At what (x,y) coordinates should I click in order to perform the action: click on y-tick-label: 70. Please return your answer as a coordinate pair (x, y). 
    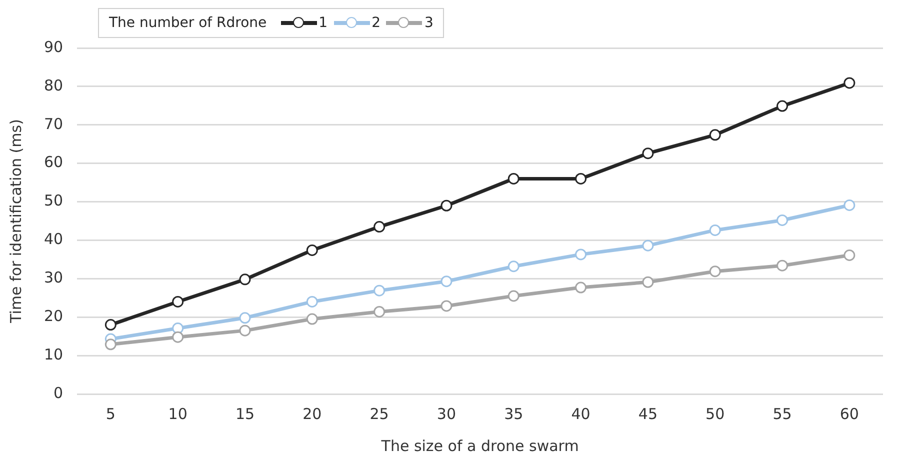
    Looking at the image, I should click on (54, 123).